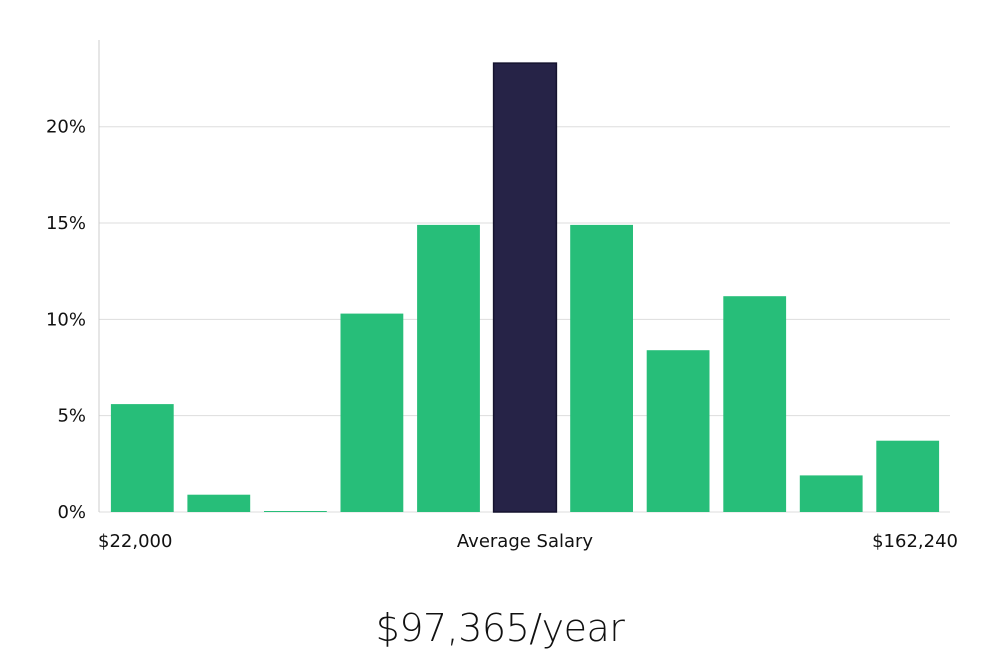 This screenshot has height=660, width=1000. Describe the element at coordinates (915, 541) in the screenshot. I see `x-label-max: $162,240` at that location.